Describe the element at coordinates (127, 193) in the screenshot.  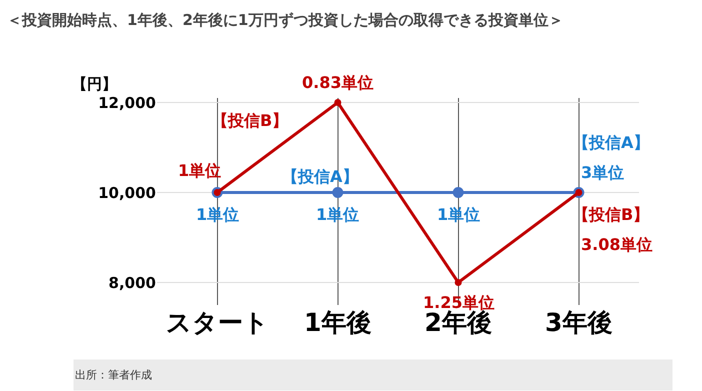
I see `y-tick-label: 10,000` at that location.